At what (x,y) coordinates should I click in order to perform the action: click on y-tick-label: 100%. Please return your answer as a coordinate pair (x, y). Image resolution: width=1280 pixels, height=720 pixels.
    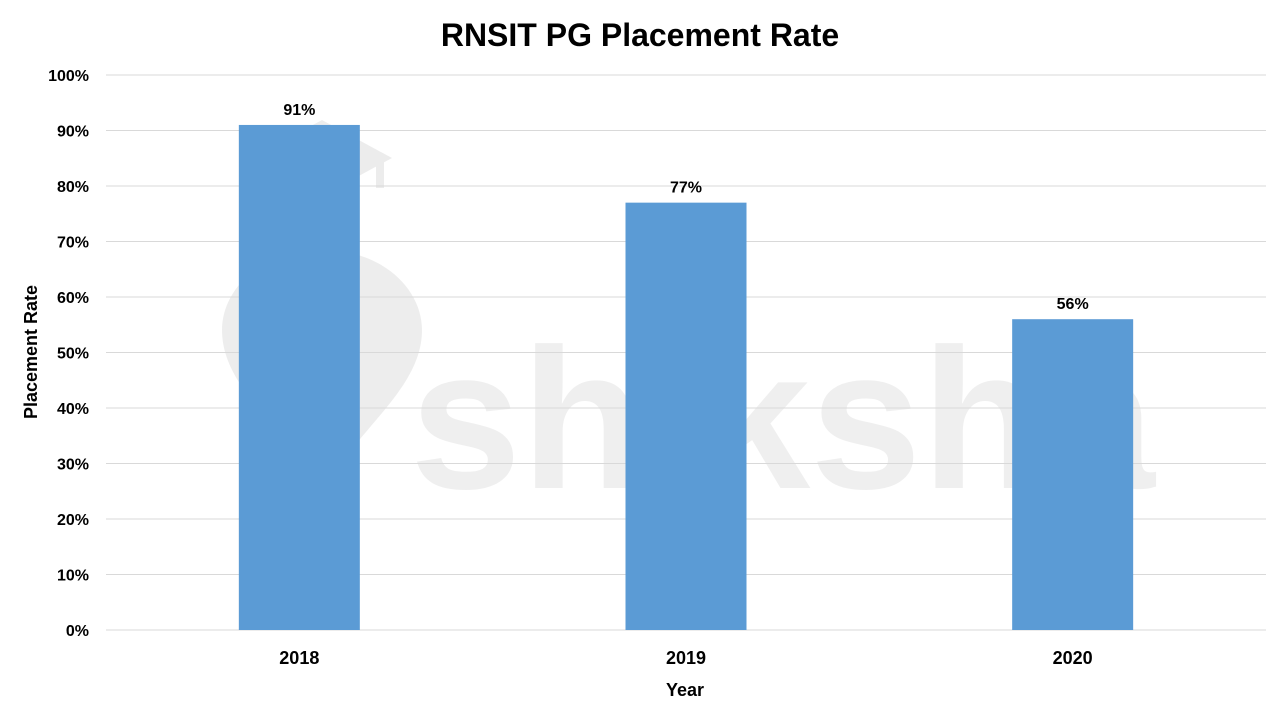
    Looking at the image, I should click on (68, 76).